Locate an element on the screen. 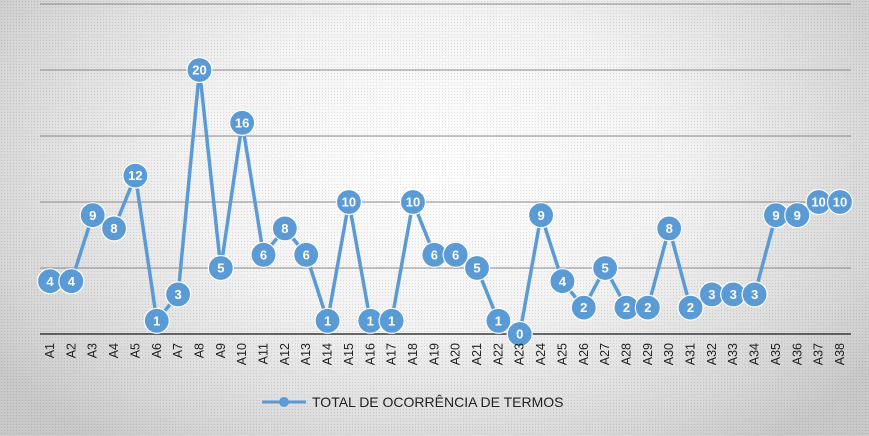 The image size is (869, 436). x-tick-label: A36 is located at coordinates (797, 354).